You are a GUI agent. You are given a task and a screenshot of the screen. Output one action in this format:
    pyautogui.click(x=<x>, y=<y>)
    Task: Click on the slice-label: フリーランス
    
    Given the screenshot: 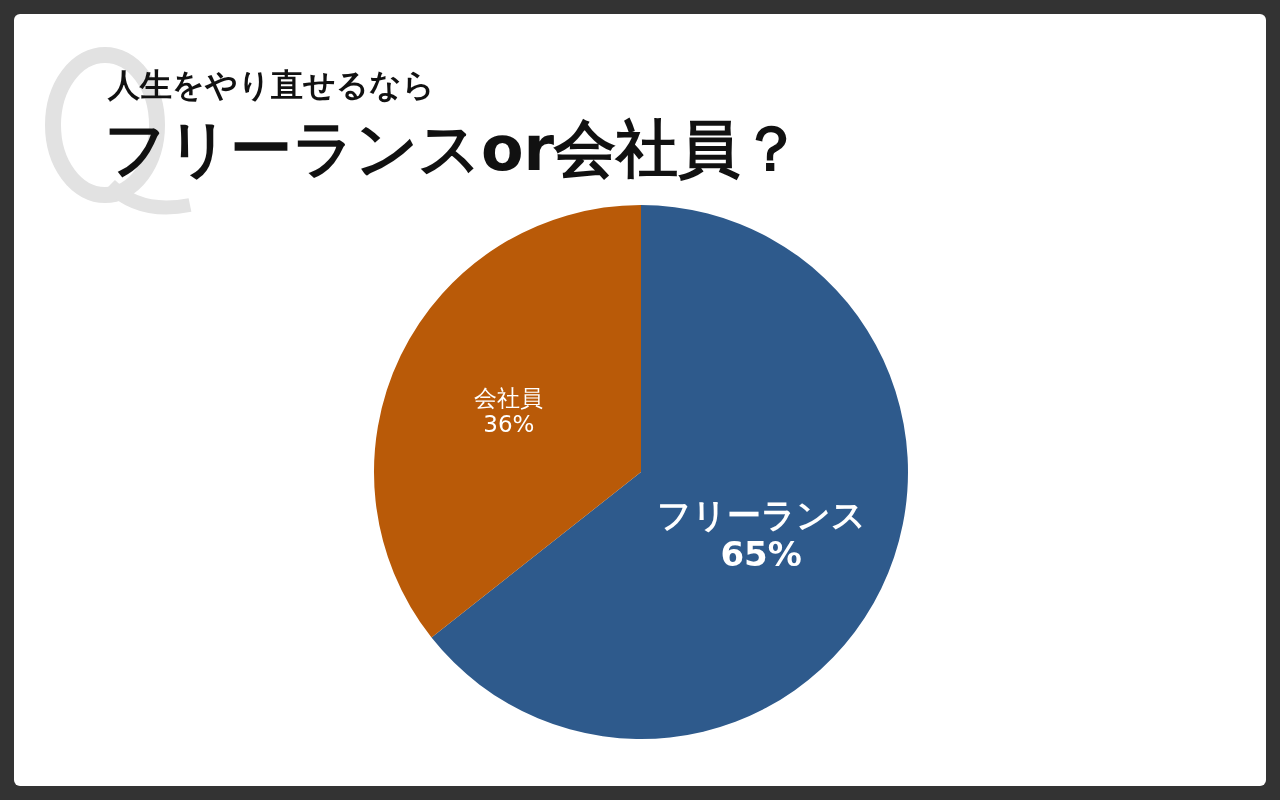 What is the action you would take?
    pyautogui.click(x=761, y=514)
    